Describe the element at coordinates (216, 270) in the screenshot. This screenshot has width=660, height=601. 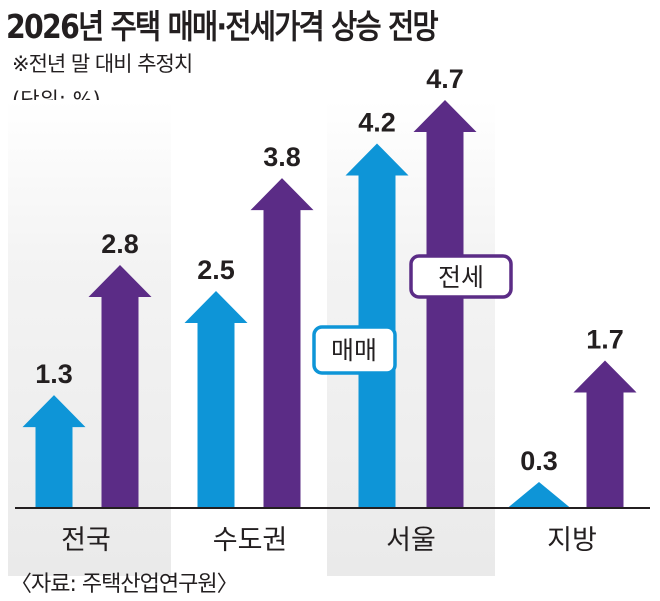
I see `value-label-maemae-1: 2.5` at that location.